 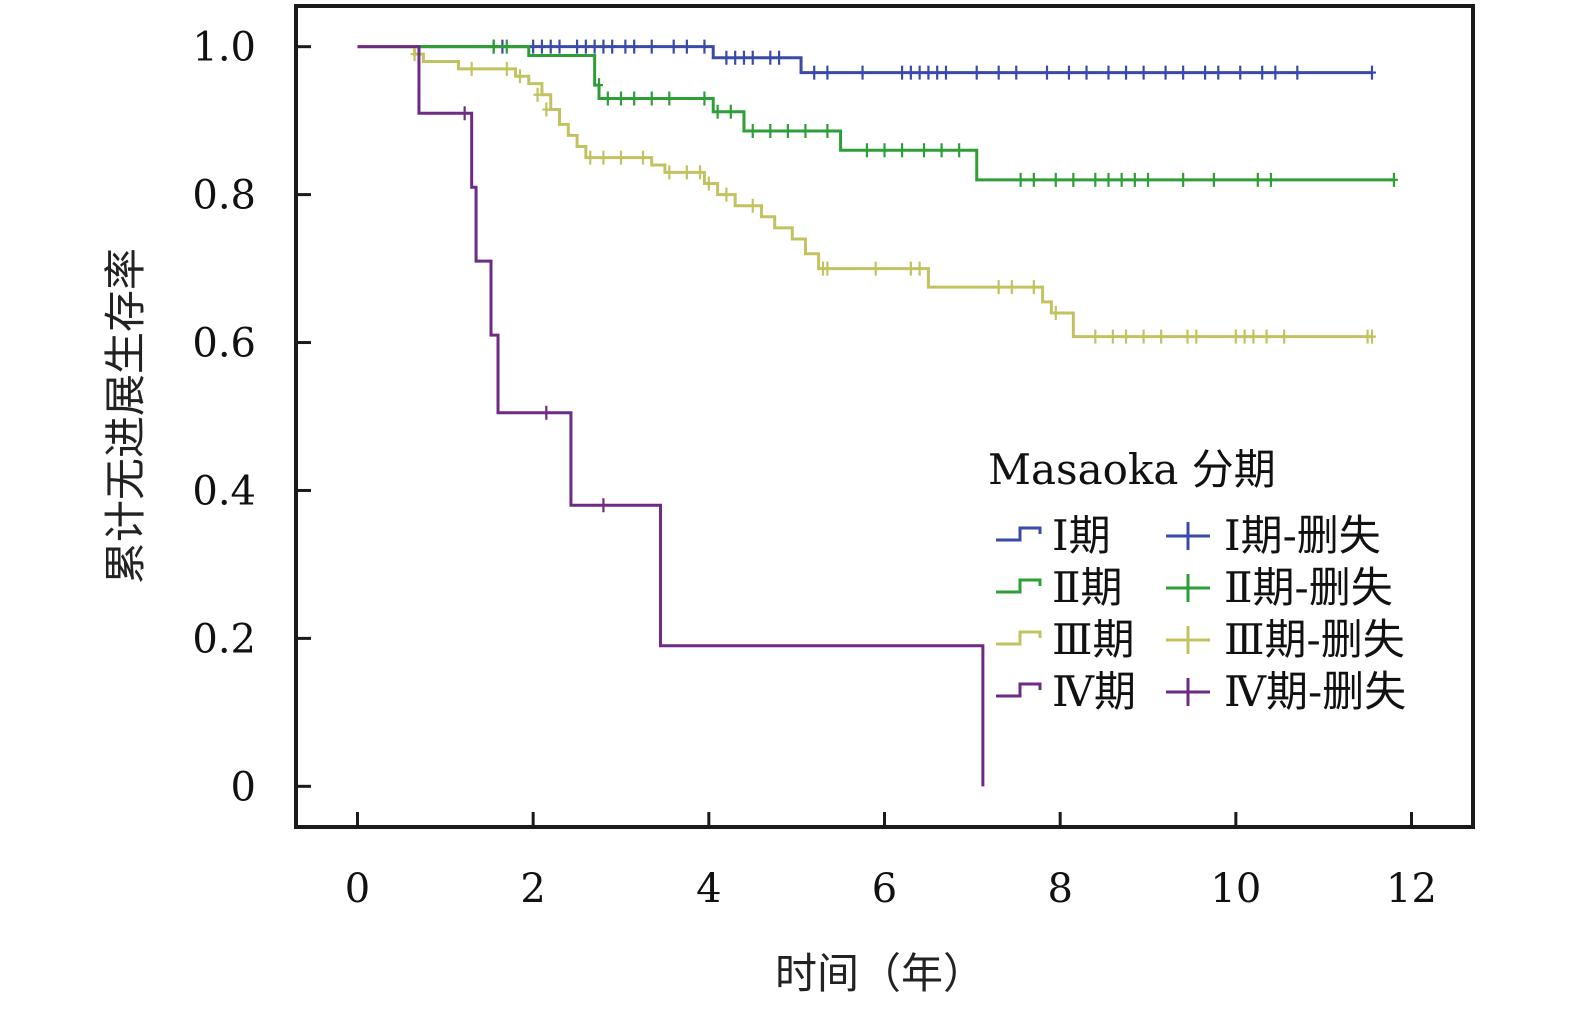 What do you see at coordinates (1315, 691) in the screenshot?
I see `legend-censor-label: Ⅳ期-删失` at bounding box center [1315, 691].